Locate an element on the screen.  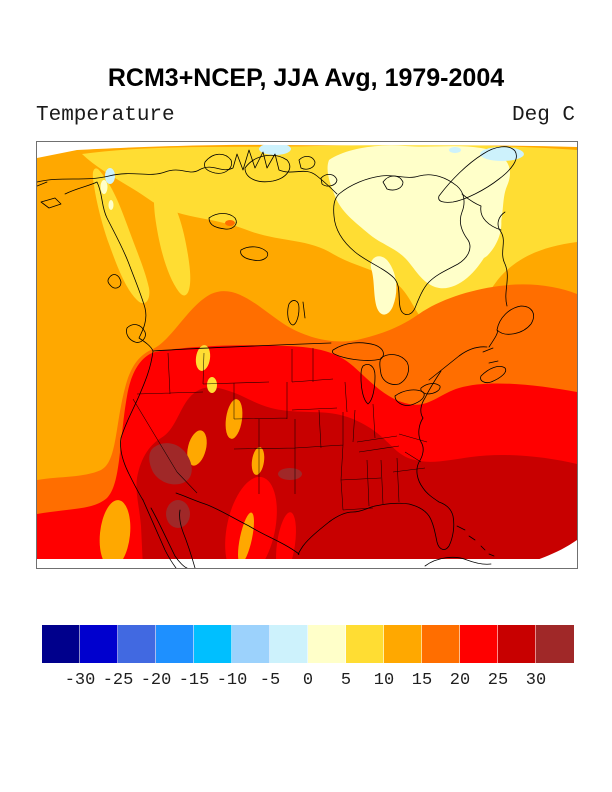
st-lawrence-line is located at coordinates (458, 363).